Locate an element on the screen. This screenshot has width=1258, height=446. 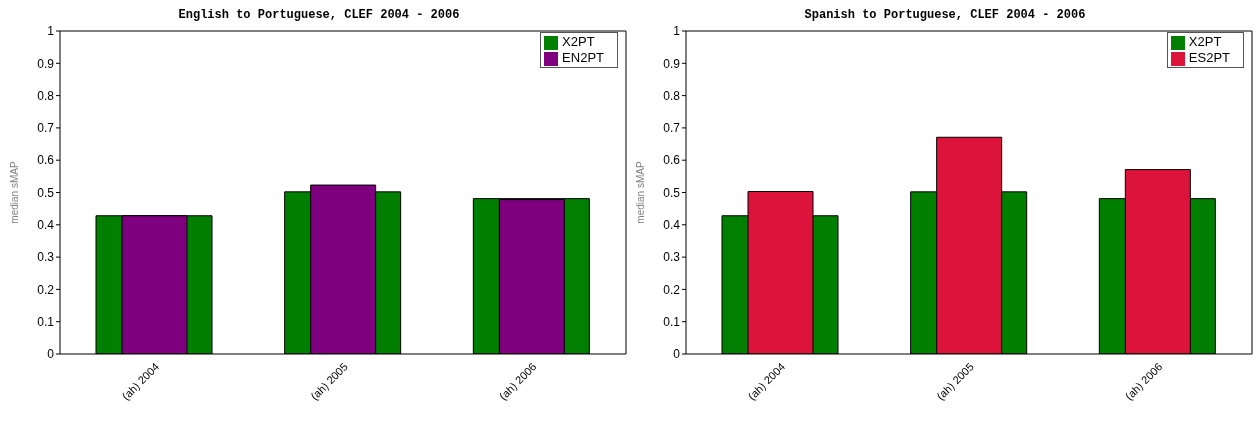
chart-title: English to Portuguese, CLEF 2004 - 2006 is located at coordinates (319, 15).